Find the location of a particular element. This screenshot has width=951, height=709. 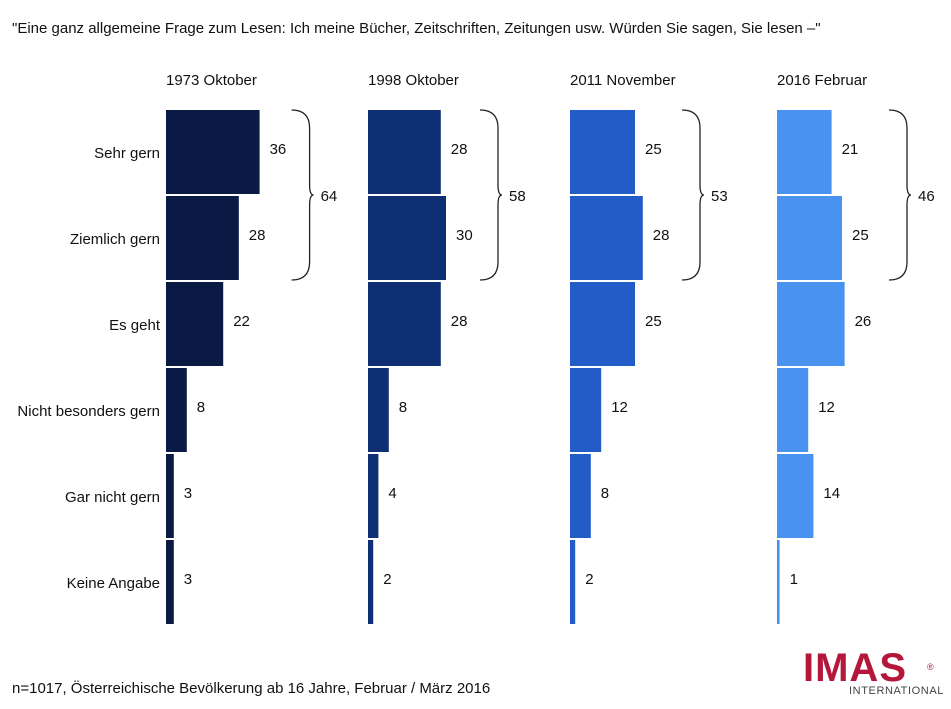

value-label: 21 is located at coordinates (850, 149).